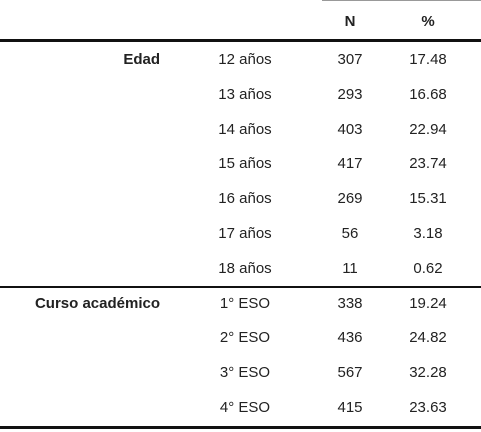 This screenshot has height=432, width=481. What do you see at coordinates (350, 373) in the screenshot?
I see `cell-value: 567` at bounding box center [350, 373].